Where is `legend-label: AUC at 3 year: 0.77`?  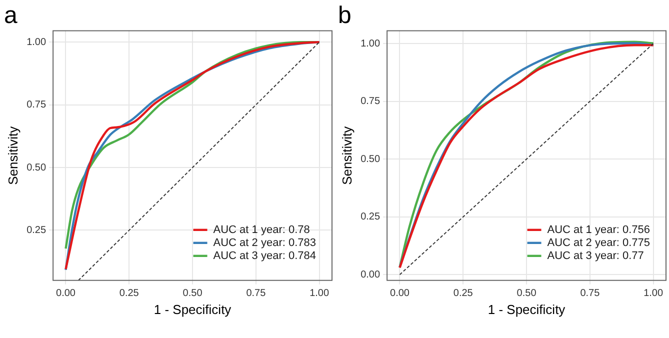
legend-label: AUC at 3 year: 0.77 is located at coordinates (595, 256).